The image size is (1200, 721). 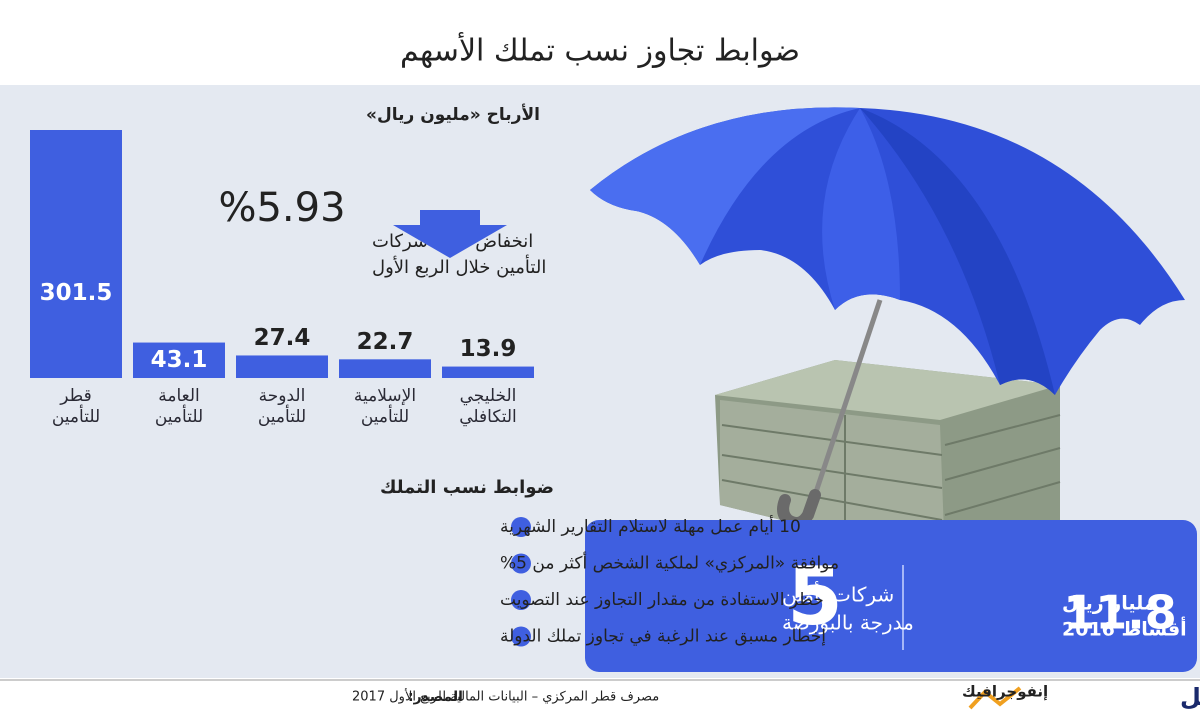 I want to click on value-label: 43.1, so click(x=179, y=360).